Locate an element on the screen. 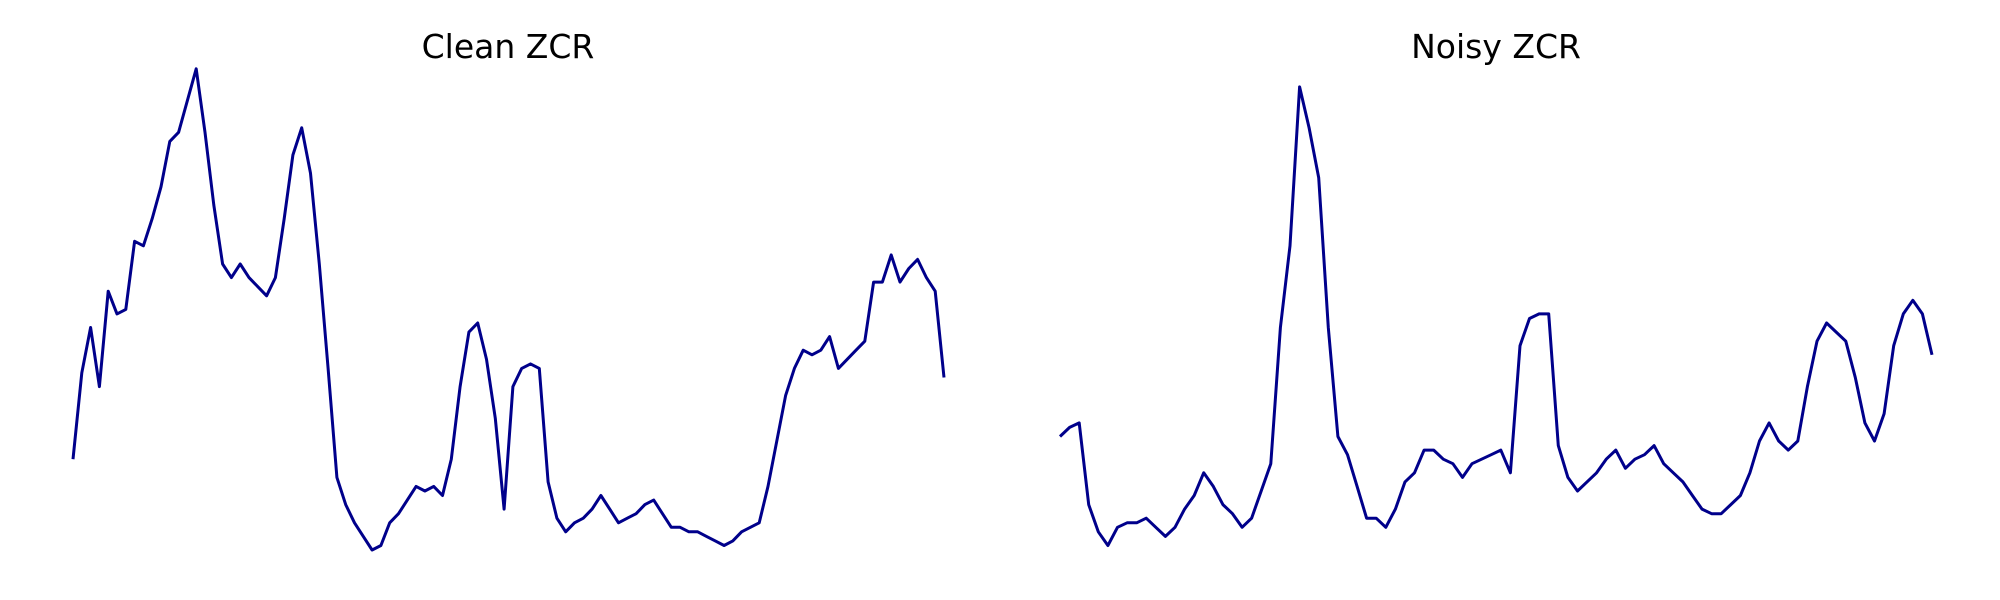 The image size is (2000, 600). noisy-zcr-title: Noisy ZCR is located at coordinates (1496, 46).